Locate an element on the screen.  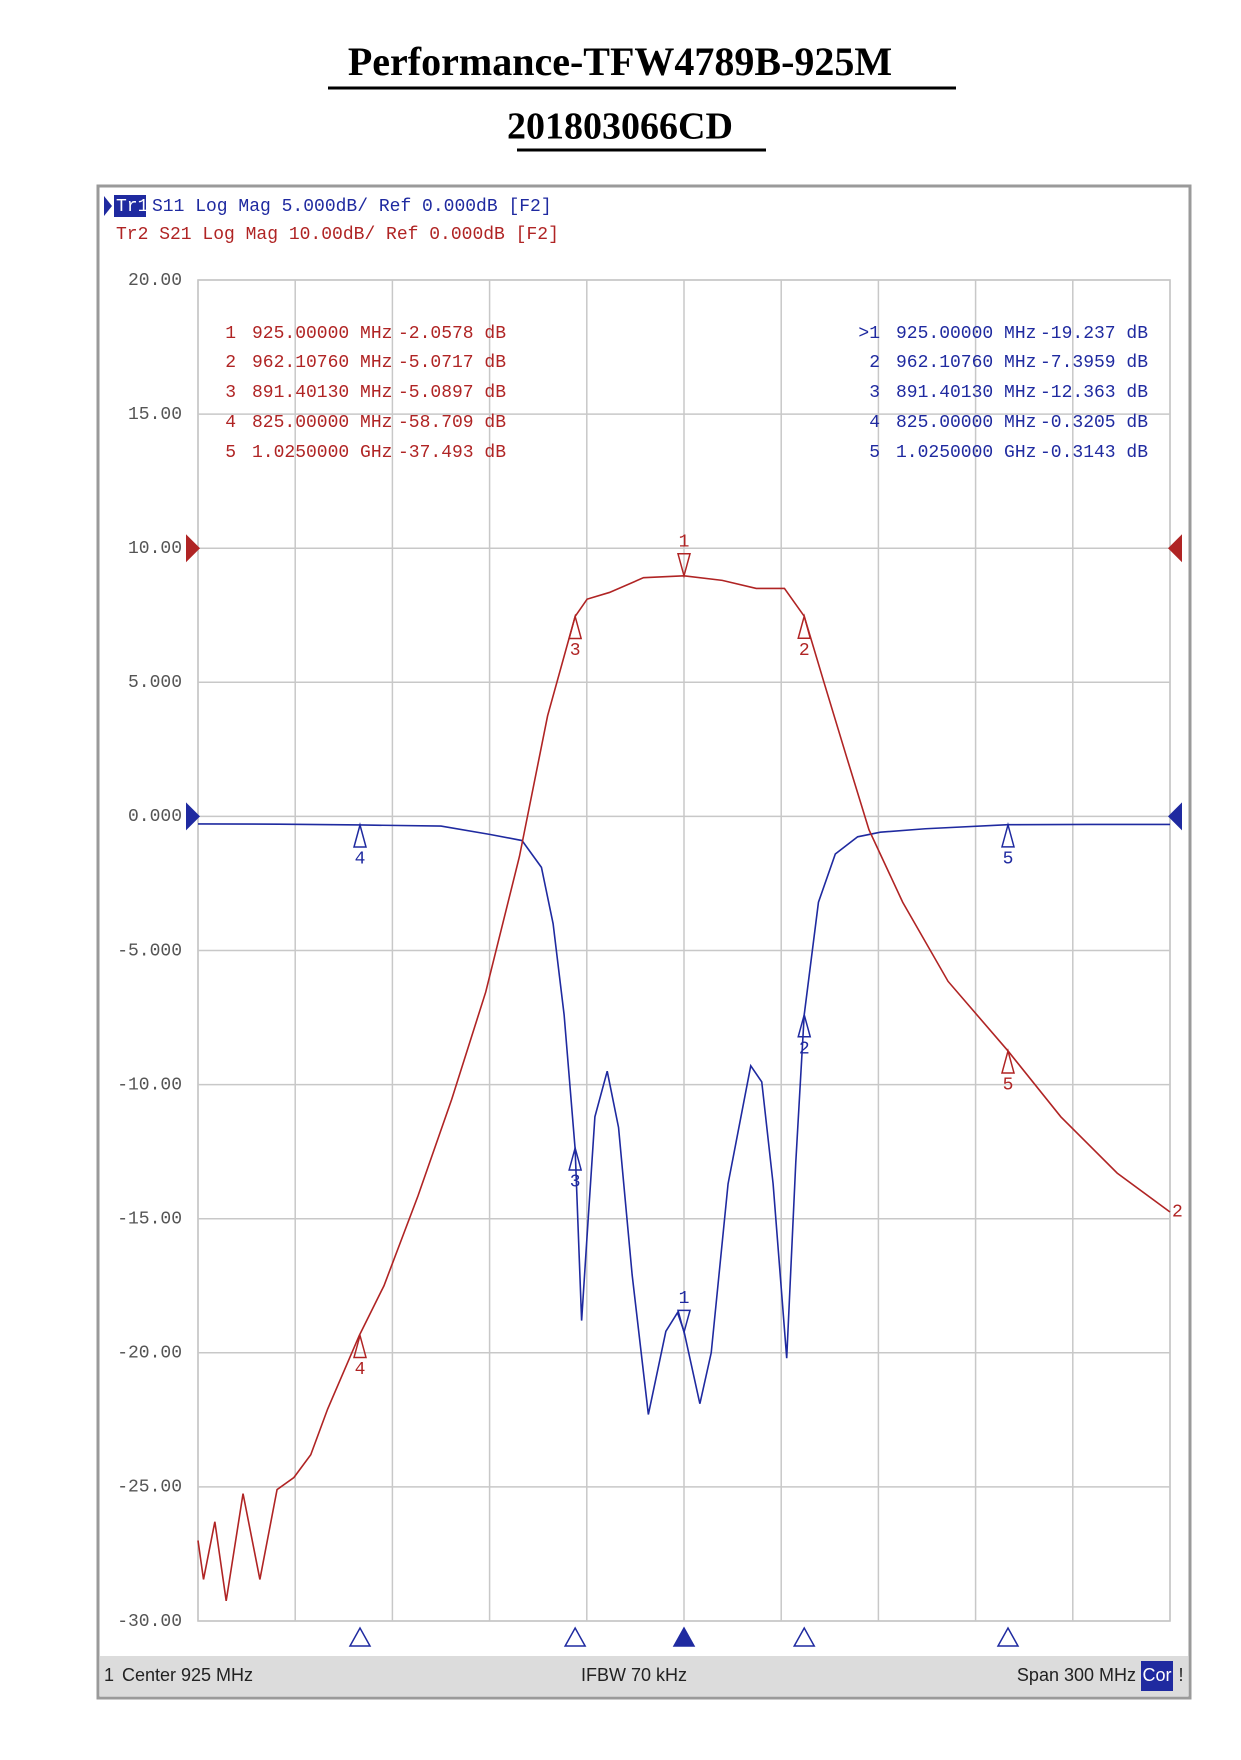
title: Performance-TFW4789B-925M is located at coordinates (620, 61).